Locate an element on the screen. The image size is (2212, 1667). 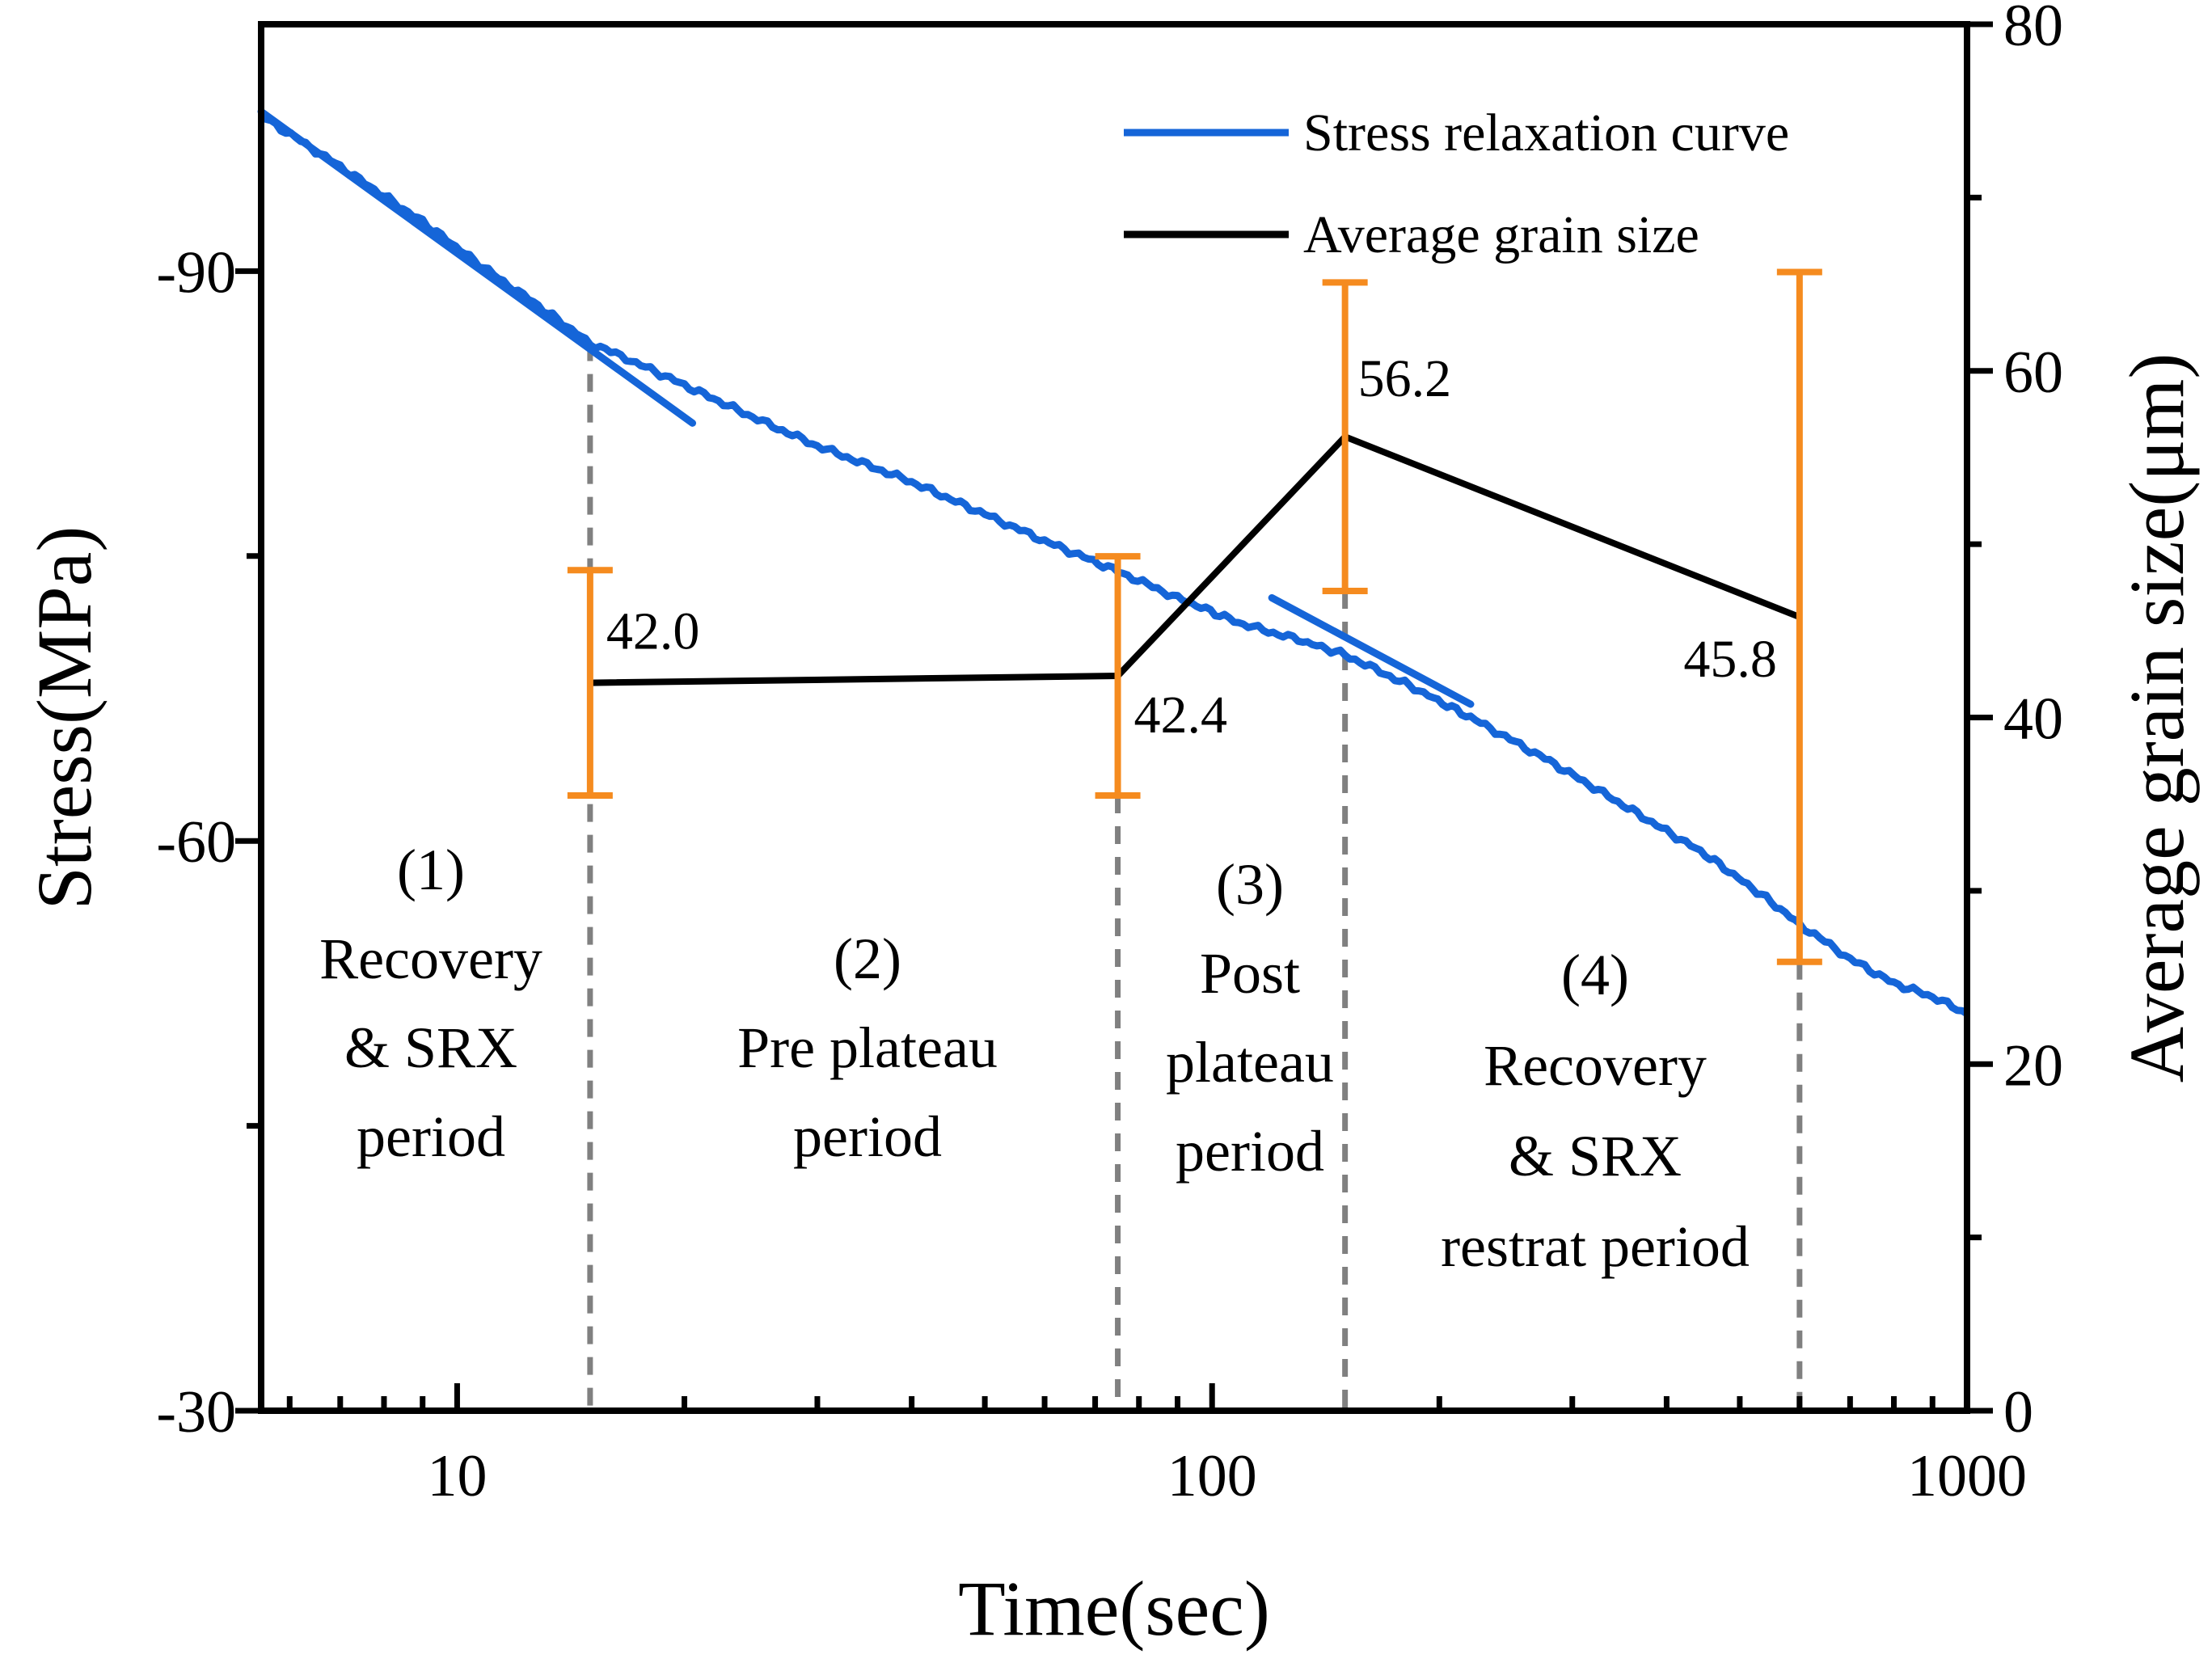
grain-size-value-label: 56.2 is located at coordinates (1405, 379).